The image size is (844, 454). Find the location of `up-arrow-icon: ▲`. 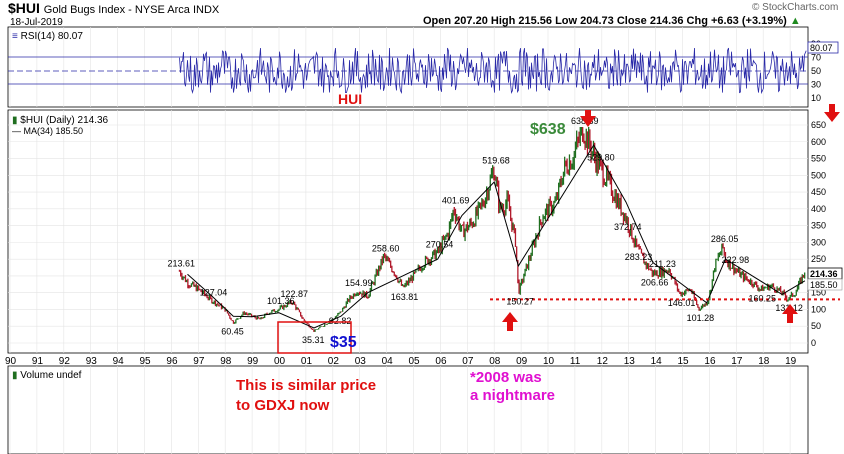

up-arrow-icon: ▲ is located at coordinates (795, 21).